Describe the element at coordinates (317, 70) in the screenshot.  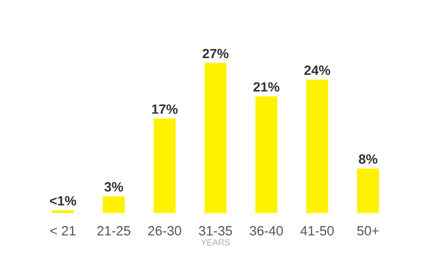
I see `data-label: 24%` at that location.